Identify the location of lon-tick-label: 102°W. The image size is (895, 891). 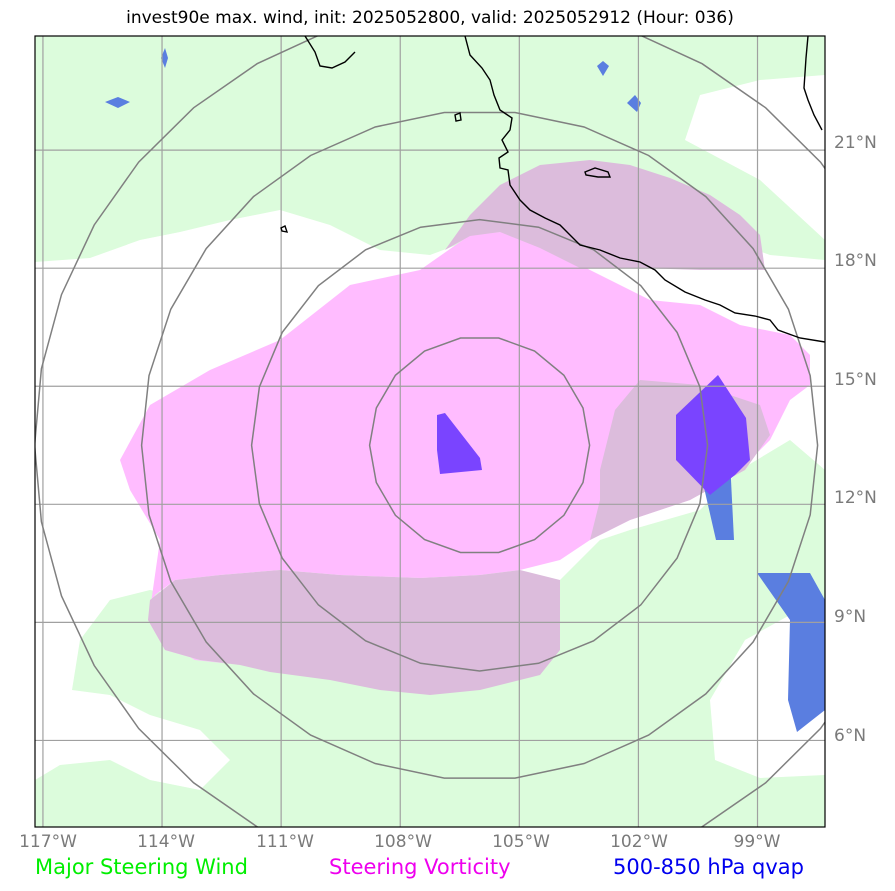
(639, 842).